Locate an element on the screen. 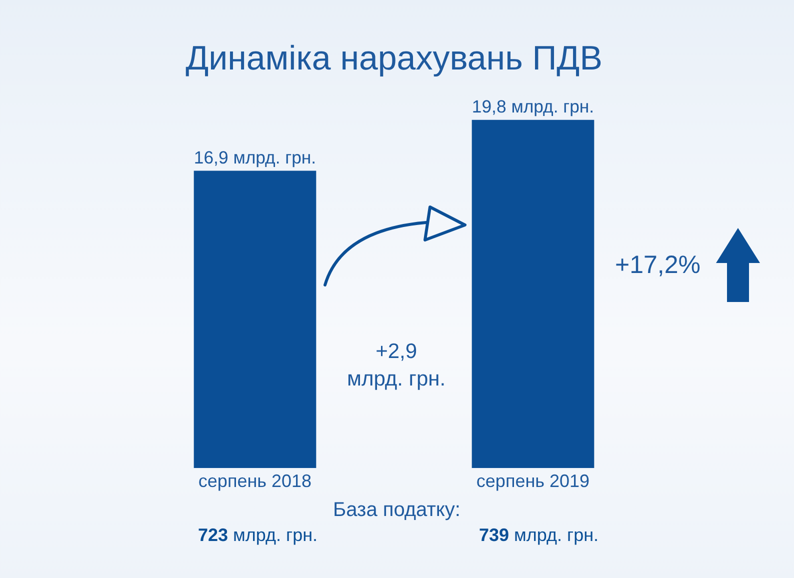 This screenshot has width=794, height=578. text: 739 млрд. грн. is located at coordinates (539, 535).